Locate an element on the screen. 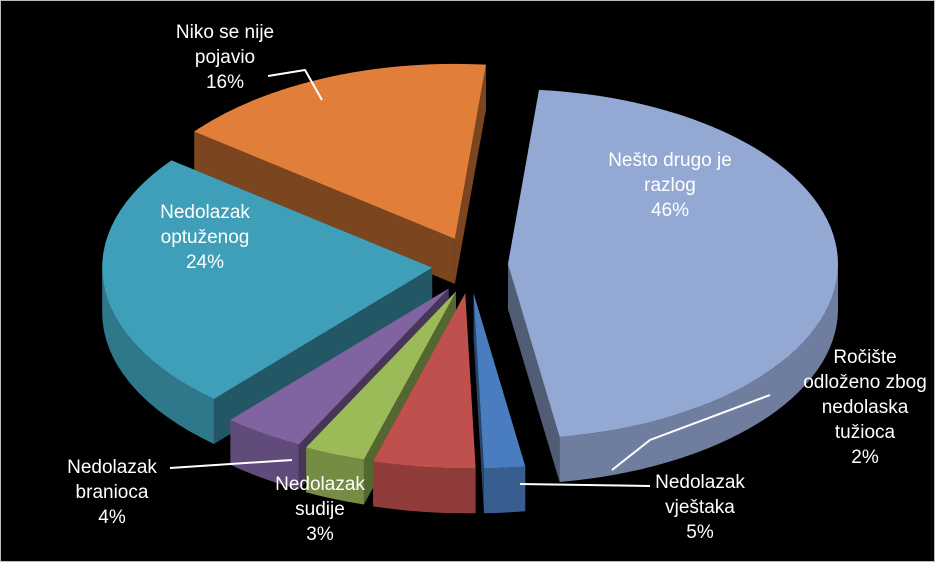 The width and height of the screenshot is (935, 562). label-value: 24% is located at coordinates (205, 262).